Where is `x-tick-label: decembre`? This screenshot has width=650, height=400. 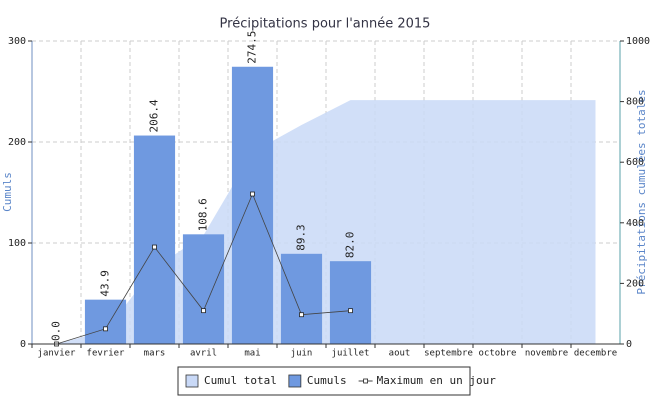 x-tick-label: decembre is located at coordinates (595, 354).